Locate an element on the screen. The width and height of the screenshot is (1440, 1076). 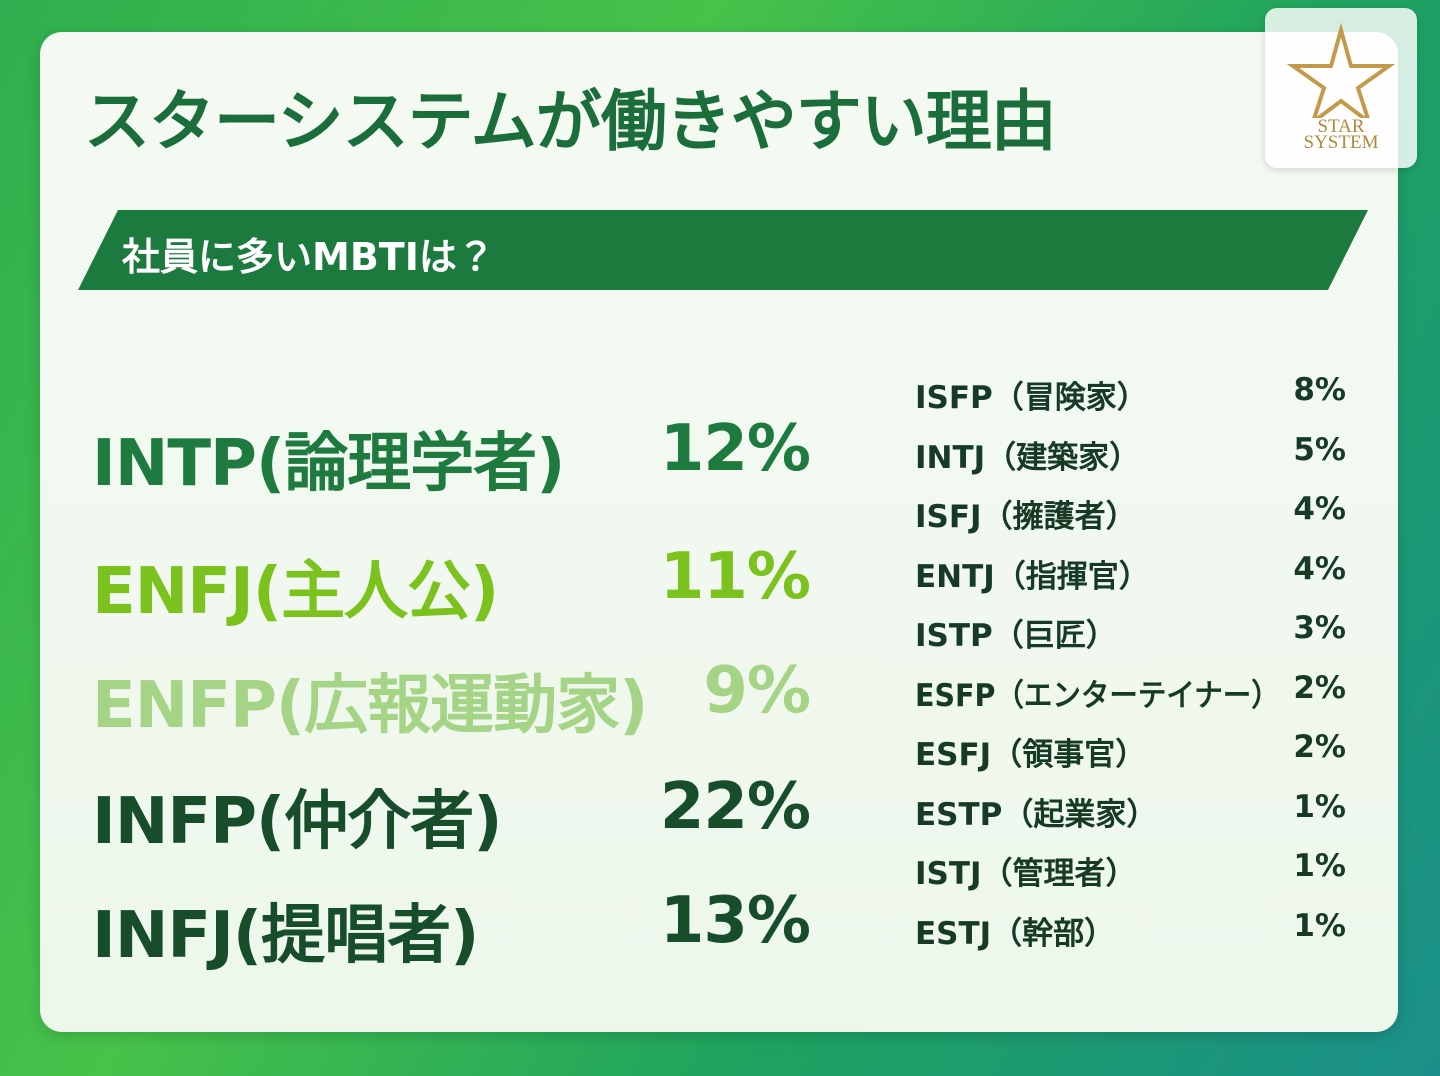
main-value: 9% is located at coordinates (757, 691).